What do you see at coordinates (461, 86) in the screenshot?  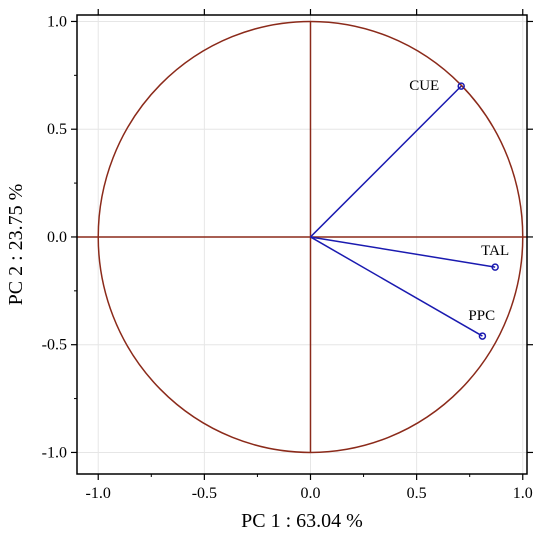 I see `point-cue` at bounding box center [461, 86].